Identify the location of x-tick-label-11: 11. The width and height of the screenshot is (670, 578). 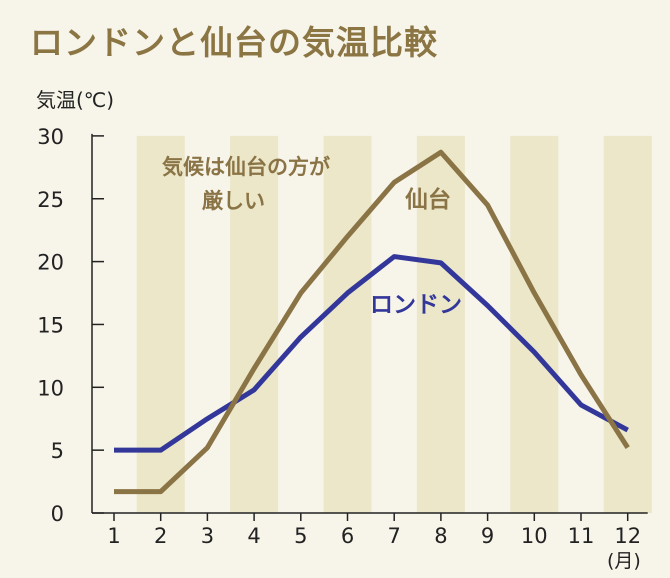
(581, 536).